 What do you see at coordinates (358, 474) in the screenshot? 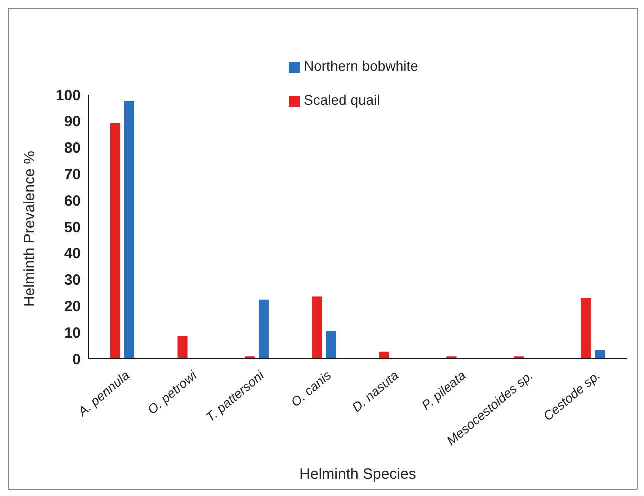
I see `x-axis-title: Helminth Species` at bounding box center [358, 474].